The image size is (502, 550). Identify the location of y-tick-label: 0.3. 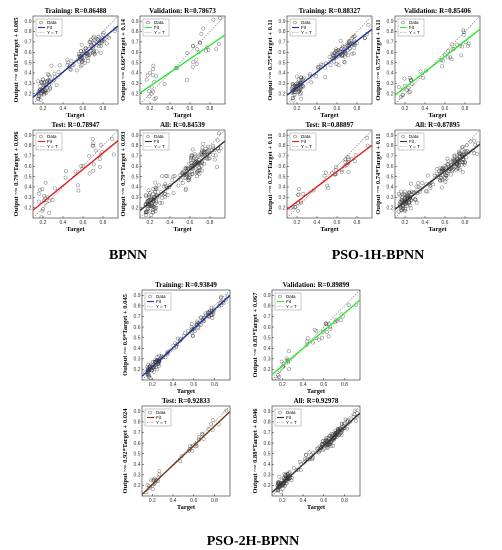
(135, 198).